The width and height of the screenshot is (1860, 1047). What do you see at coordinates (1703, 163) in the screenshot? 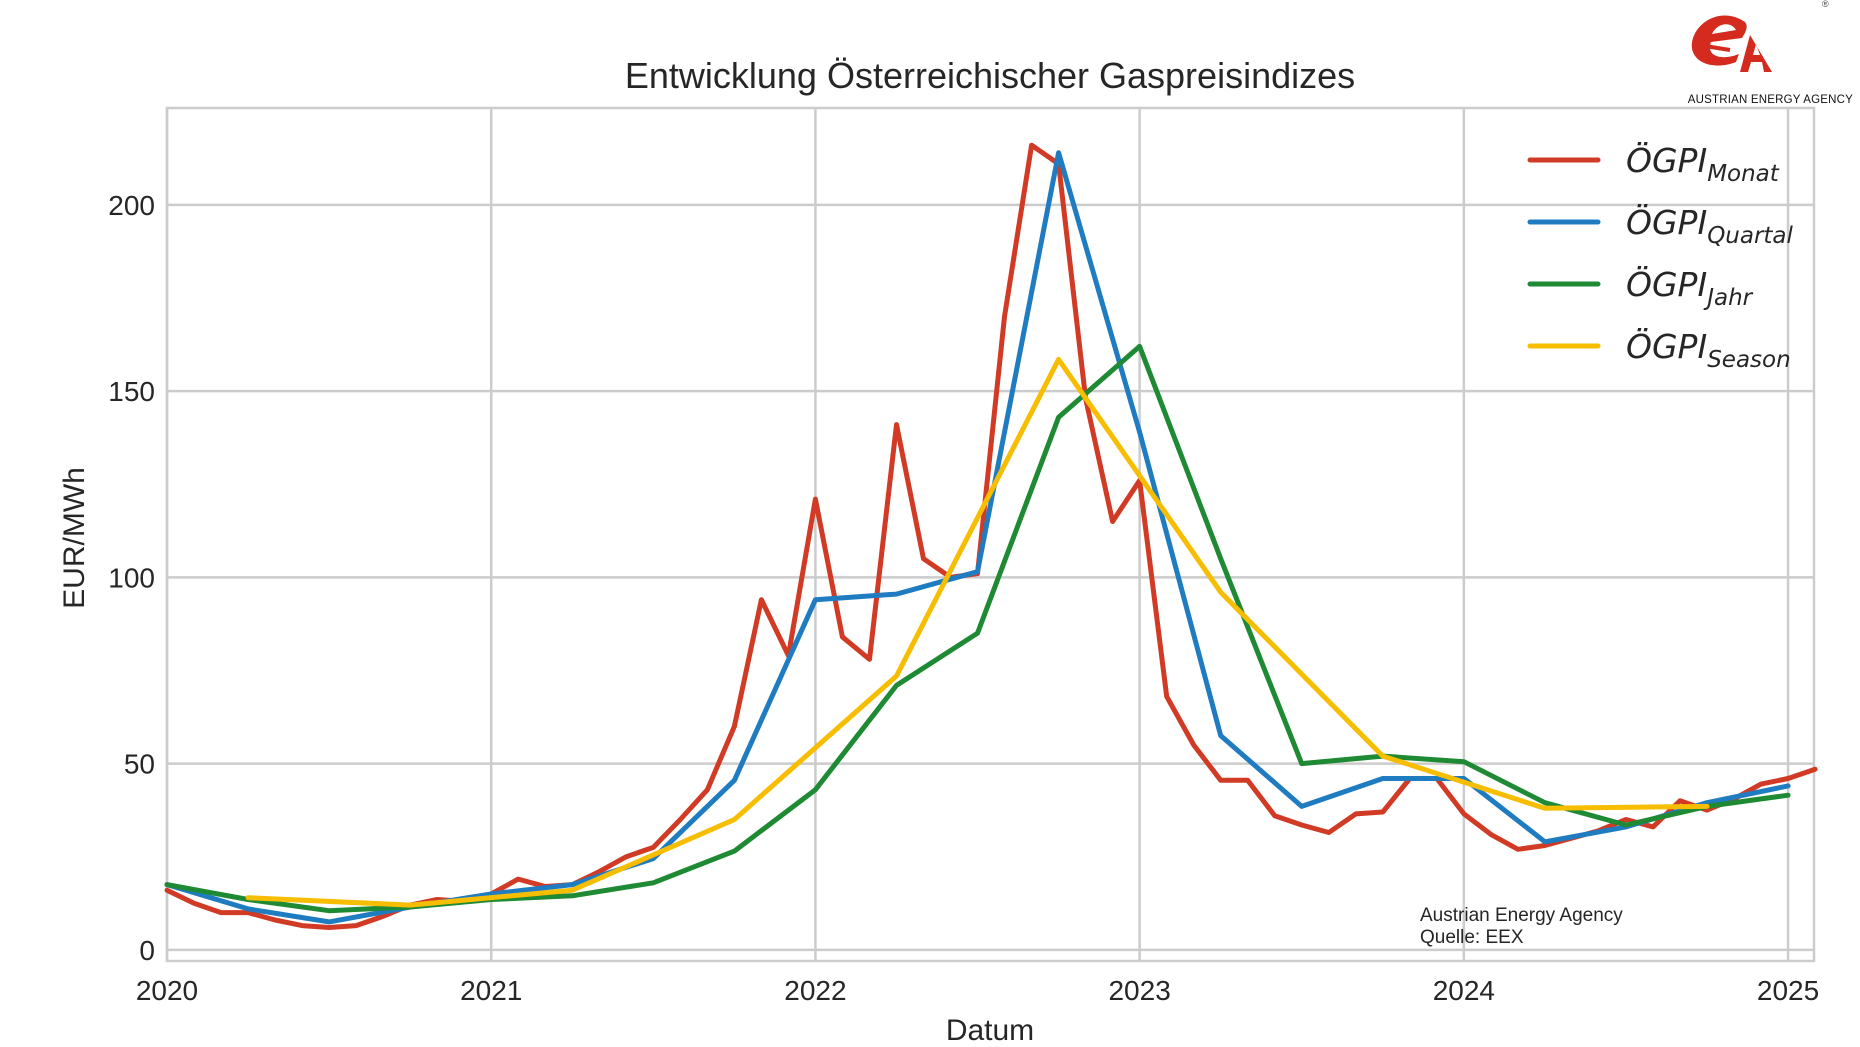
I see `legend-label-monat: ÖGPIMonat` at bounding box center [1703, 163].